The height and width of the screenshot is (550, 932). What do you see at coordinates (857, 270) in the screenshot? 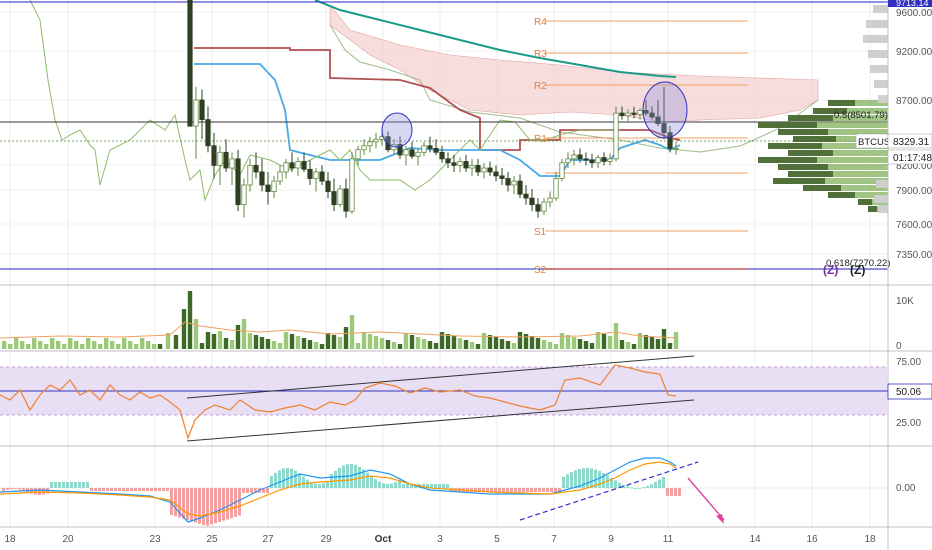
I see `zz-label-2: (Z)` at bounding box center [857, 270].